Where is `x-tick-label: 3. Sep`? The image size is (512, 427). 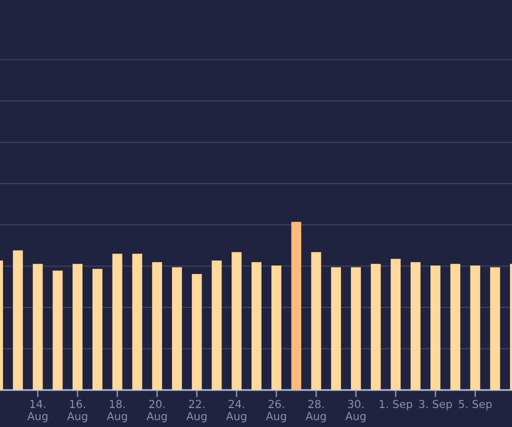 x-tick-label: 3. Sep is located at coordinates (435, 405).